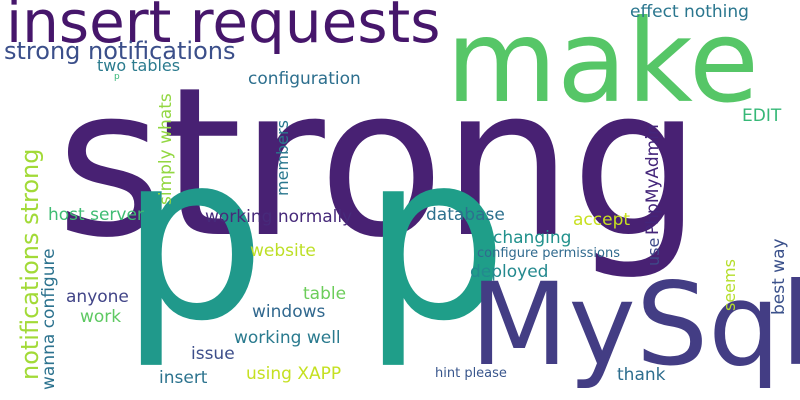 This screenshot has height=400, width=800. What do you see at coordinates (279, 217) in the screenshot?
I see `word-working-normally: working normally` at bounding box center [279, 217].